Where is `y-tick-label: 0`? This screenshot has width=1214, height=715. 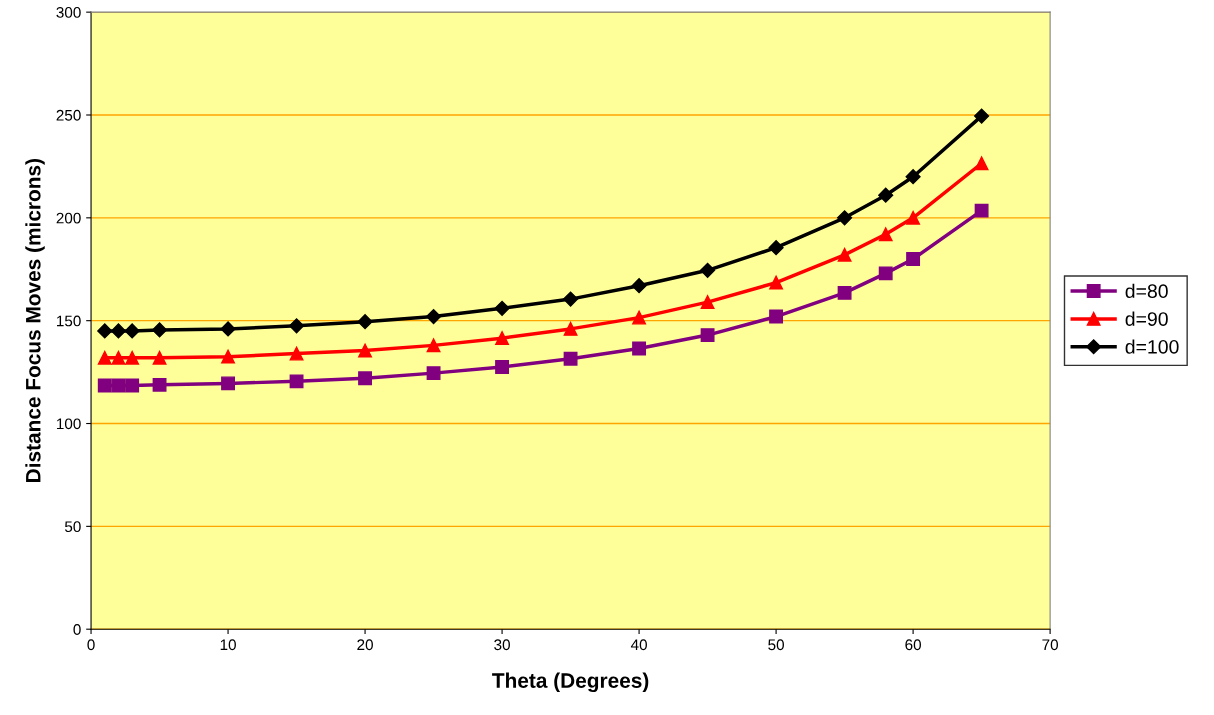 y-tick-label: 0 is located at coordinates (77, 629).